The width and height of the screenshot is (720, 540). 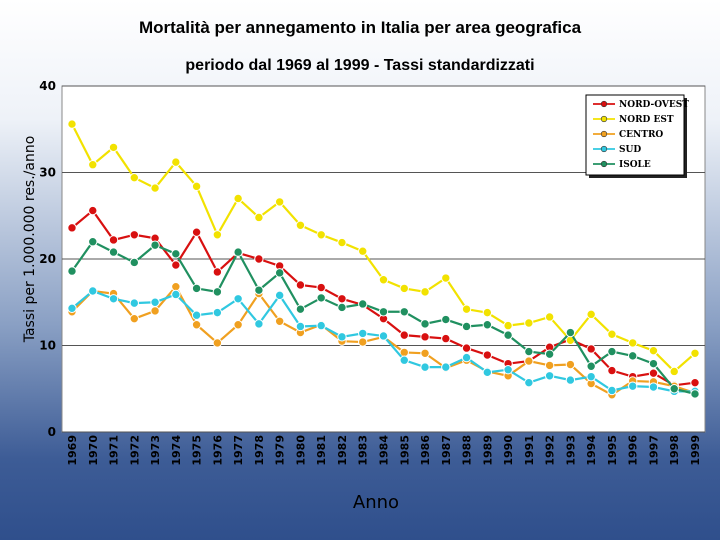 I want to click on x-tick-label: 1981, so click(x=321, y=450).